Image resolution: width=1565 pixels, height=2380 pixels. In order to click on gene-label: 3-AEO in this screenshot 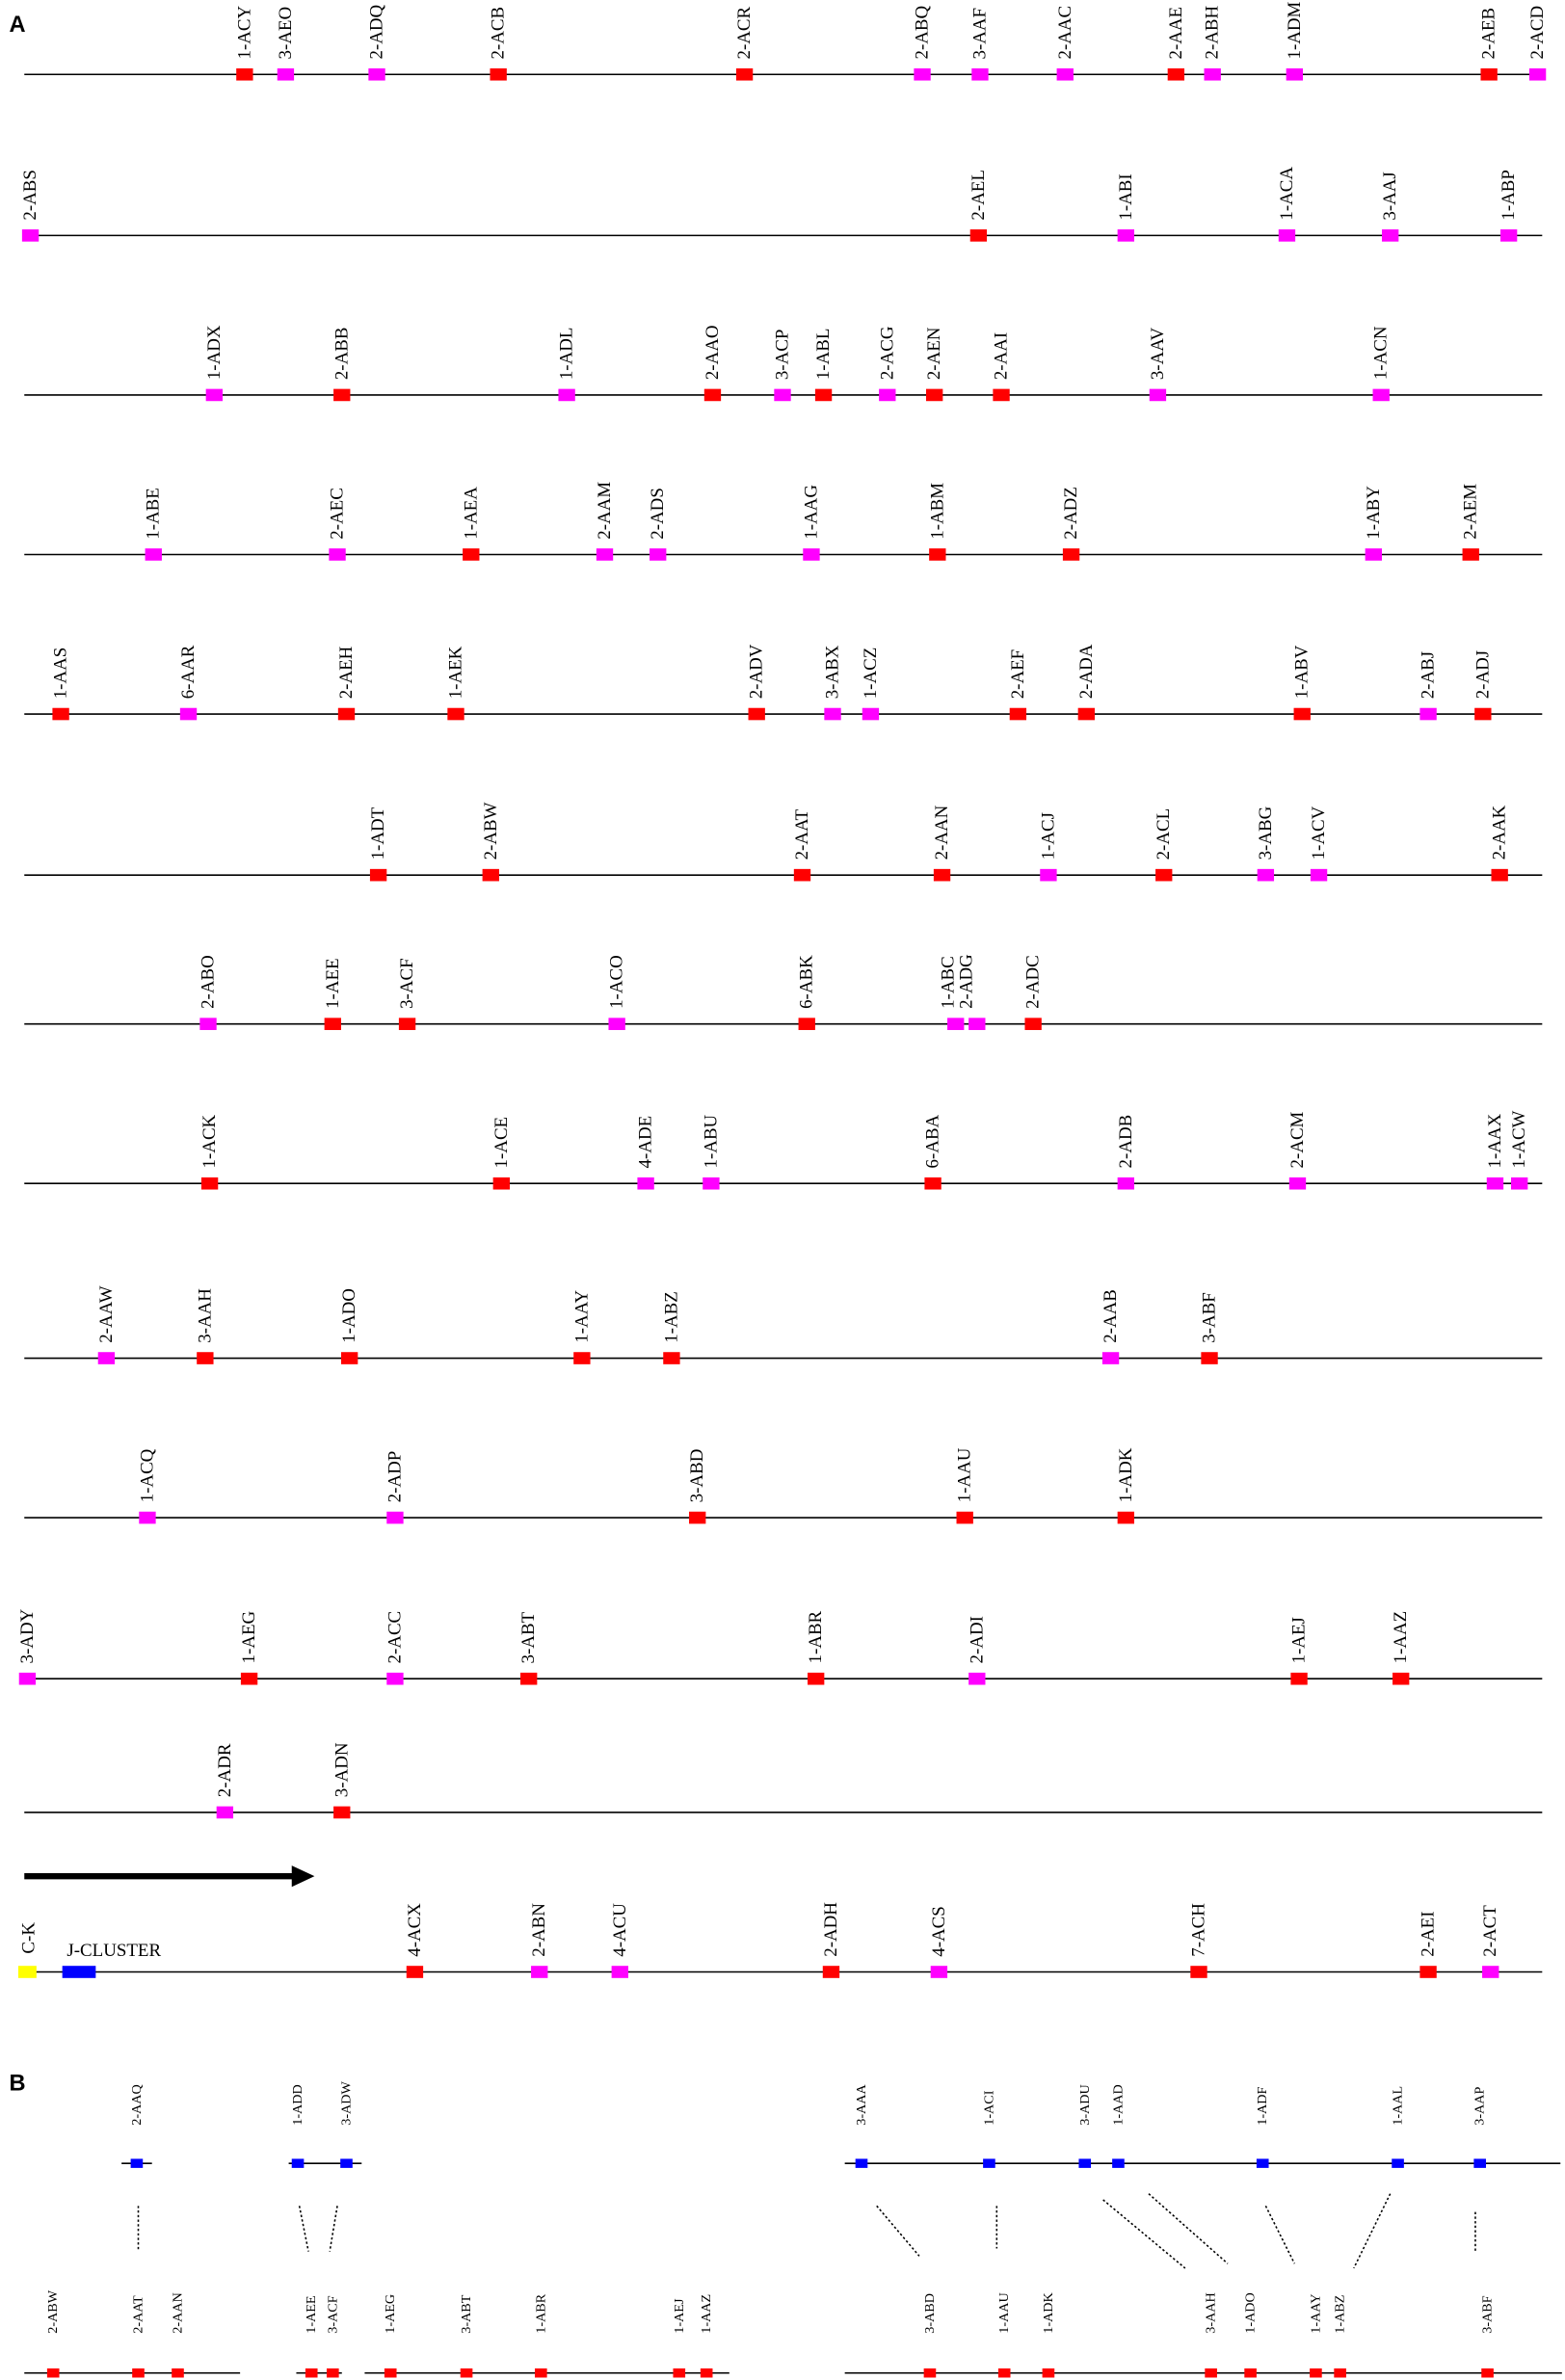, I will do `click(286, 33)`.